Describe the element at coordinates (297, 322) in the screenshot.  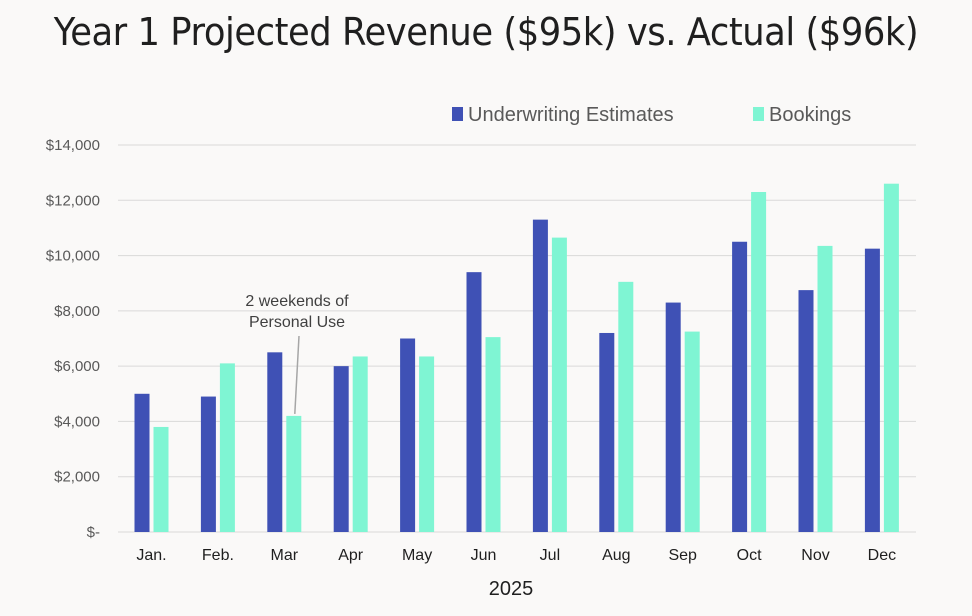
I see `annotation-text: Personal Use` at that location.